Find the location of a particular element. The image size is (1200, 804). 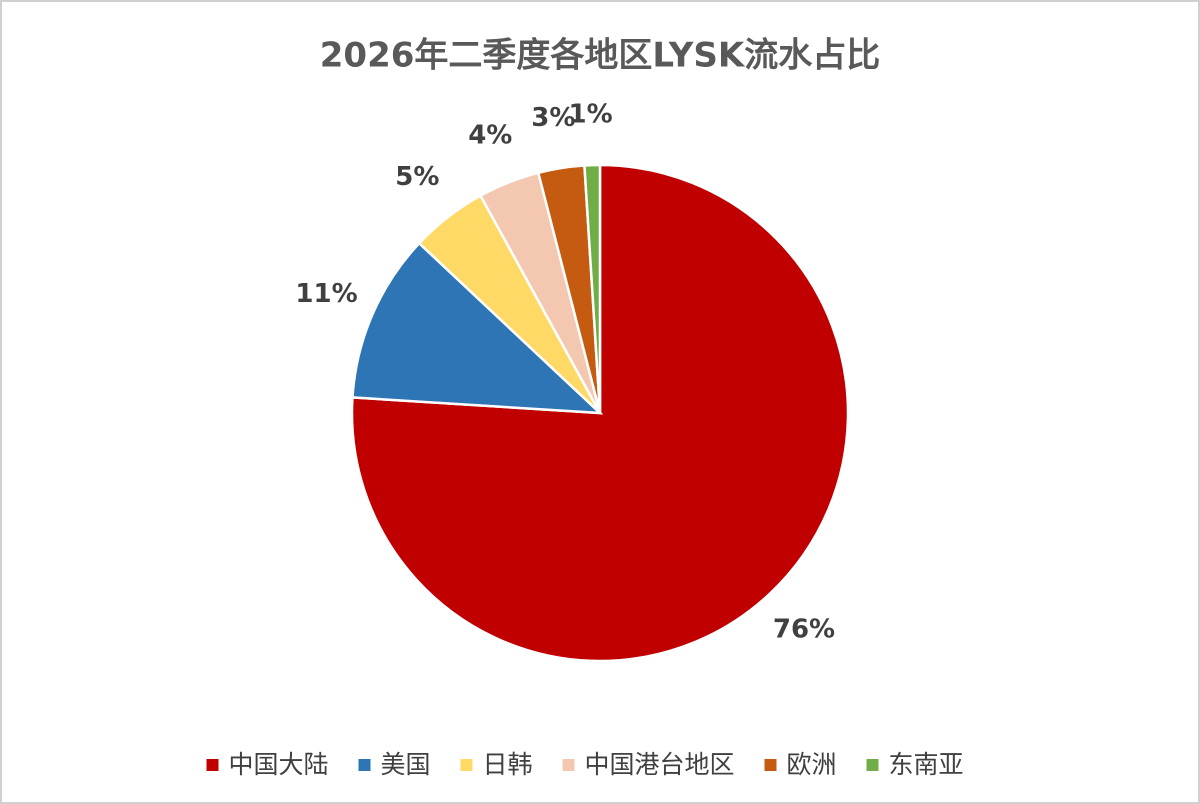

data-label: 4% is located at coordinates (490, 135).